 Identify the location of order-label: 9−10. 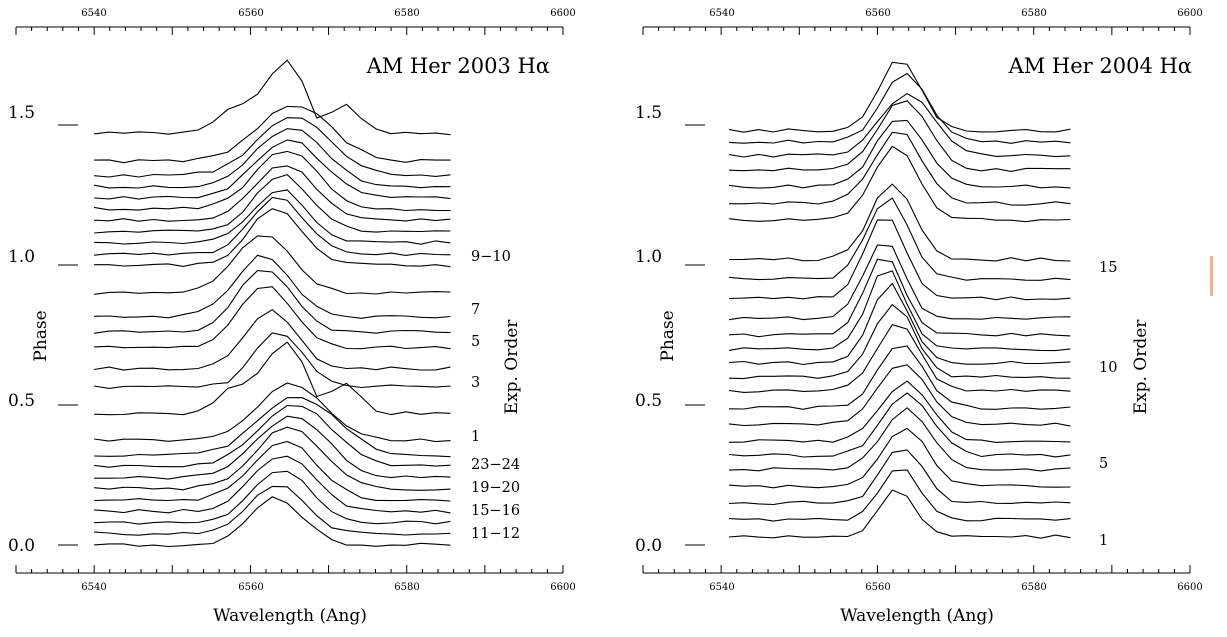
(491, 257).